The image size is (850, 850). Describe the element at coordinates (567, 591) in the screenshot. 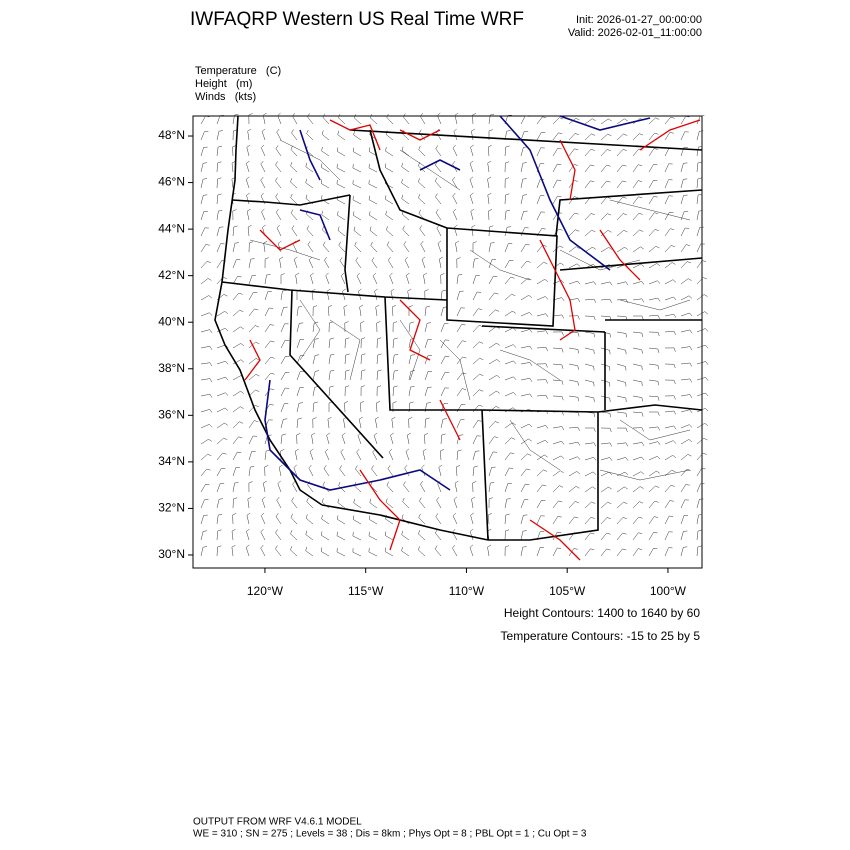

I see `x-tick-label: 105°W` at that location.